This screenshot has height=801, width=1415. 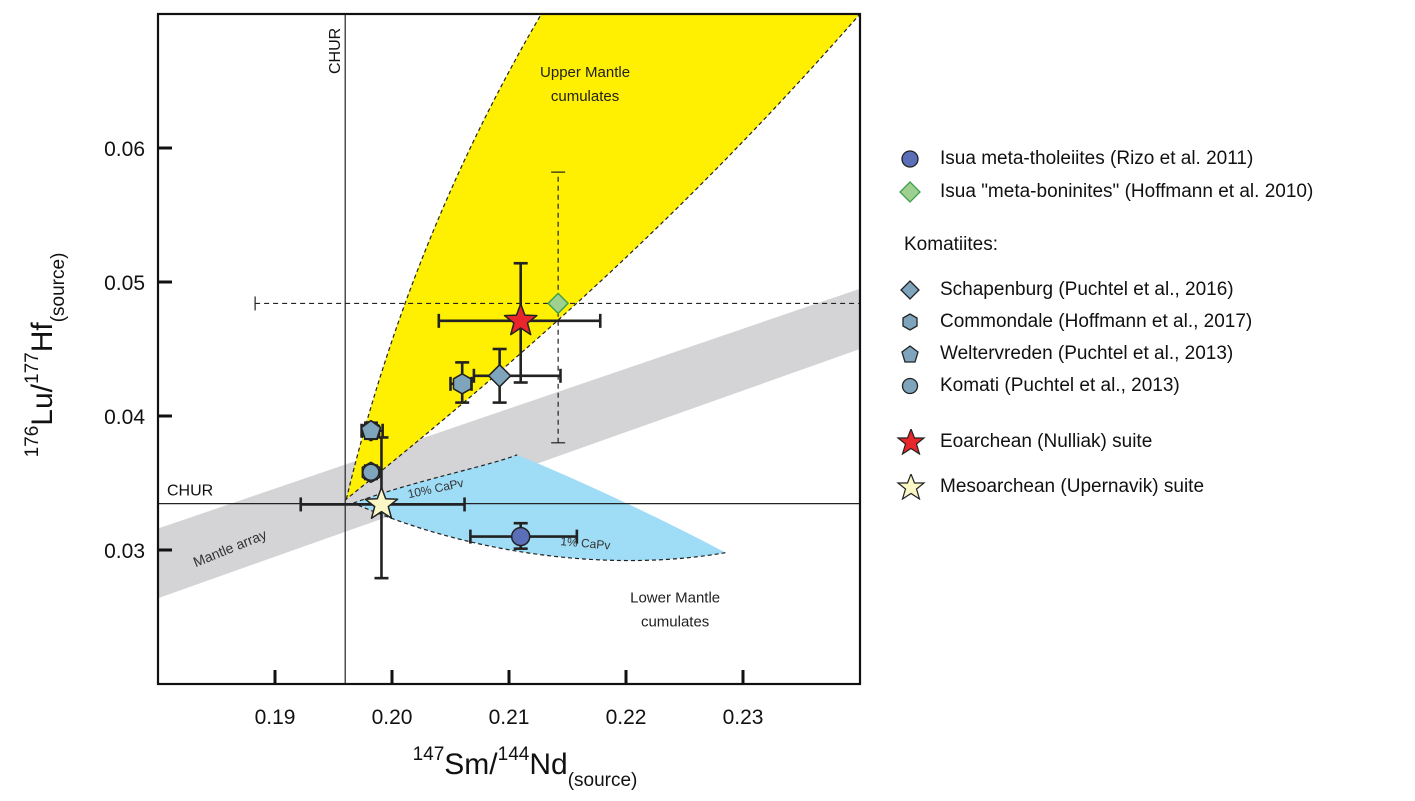 What do you see at coordinates (392, 717) in the screenshot?
I see `x-tick-label: 0.20` at bounding box center [392, 717].